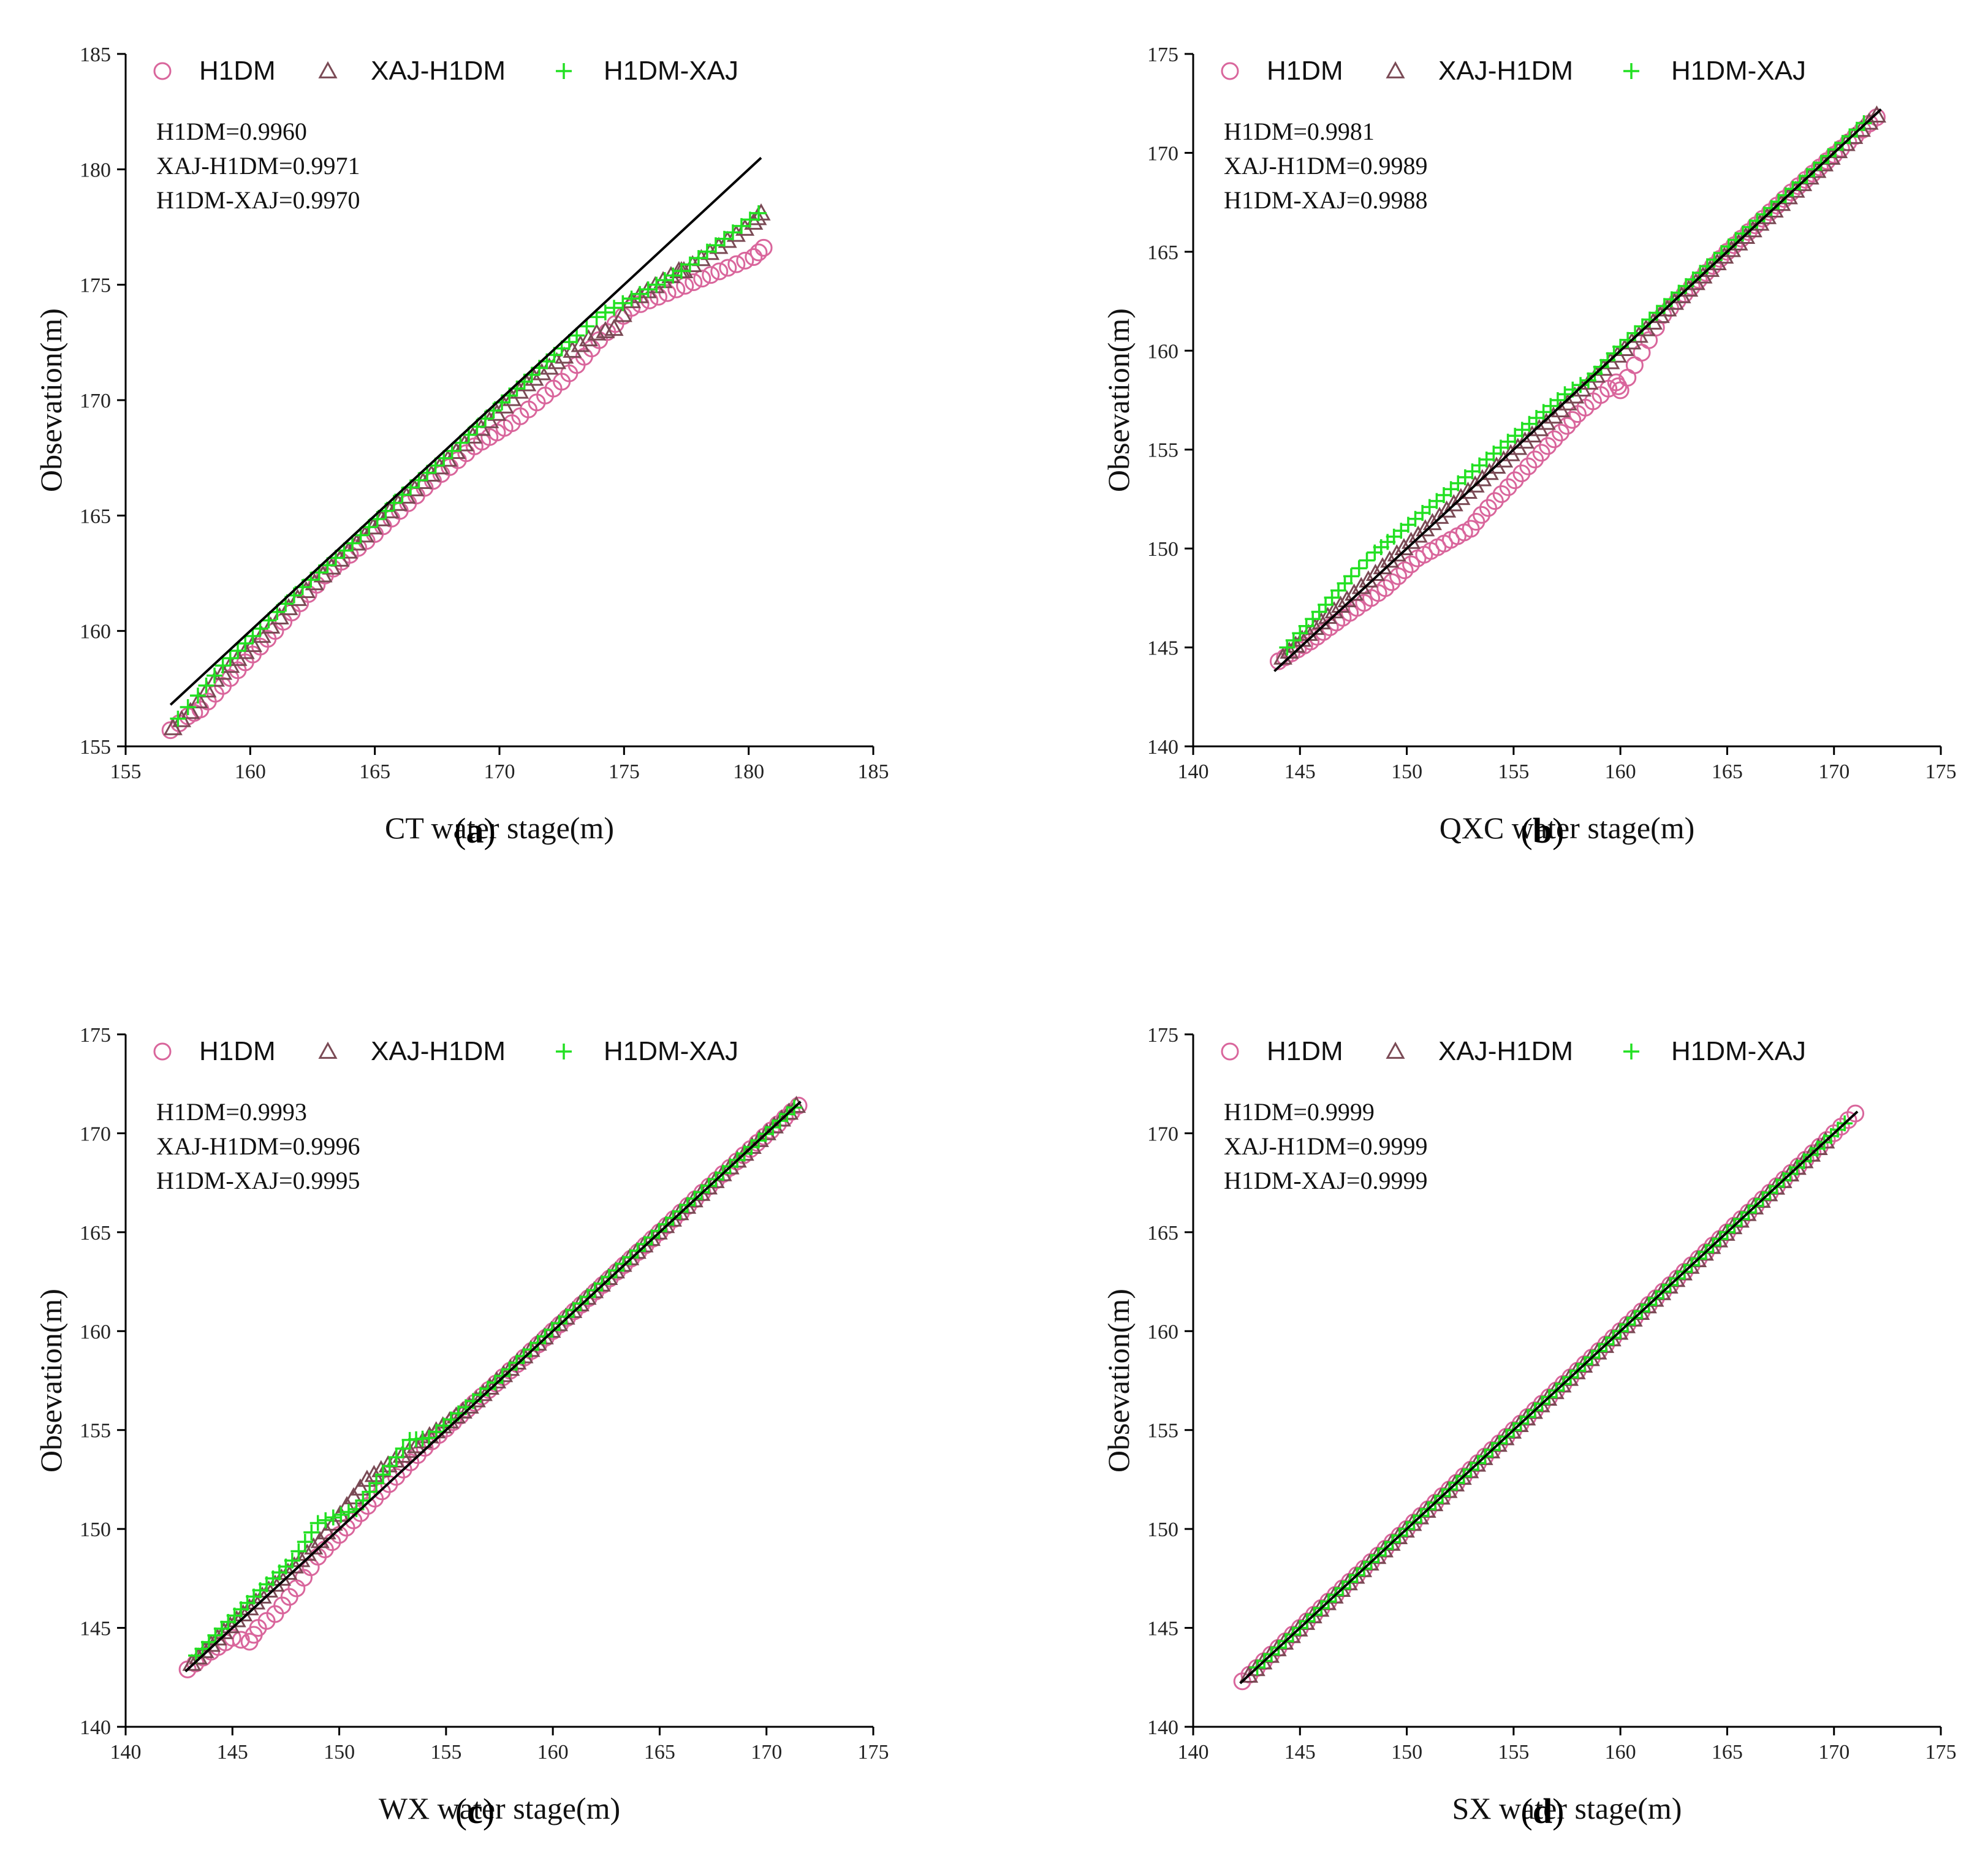 This screenshot has width=1988, height=1861. I want to click on y-tick-label: 150, so click(1162, 1529).